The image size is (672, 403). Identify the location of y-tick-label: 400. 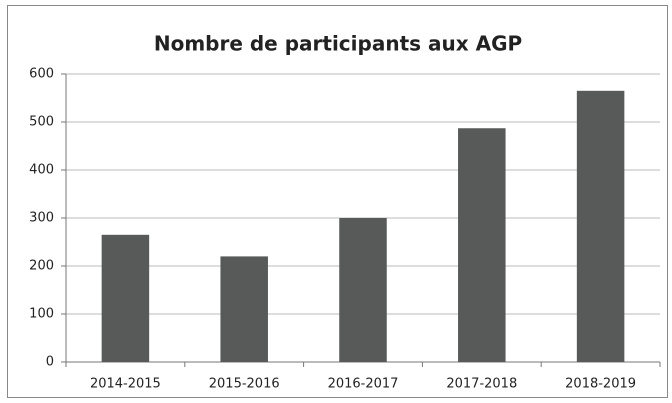
(41, 170).